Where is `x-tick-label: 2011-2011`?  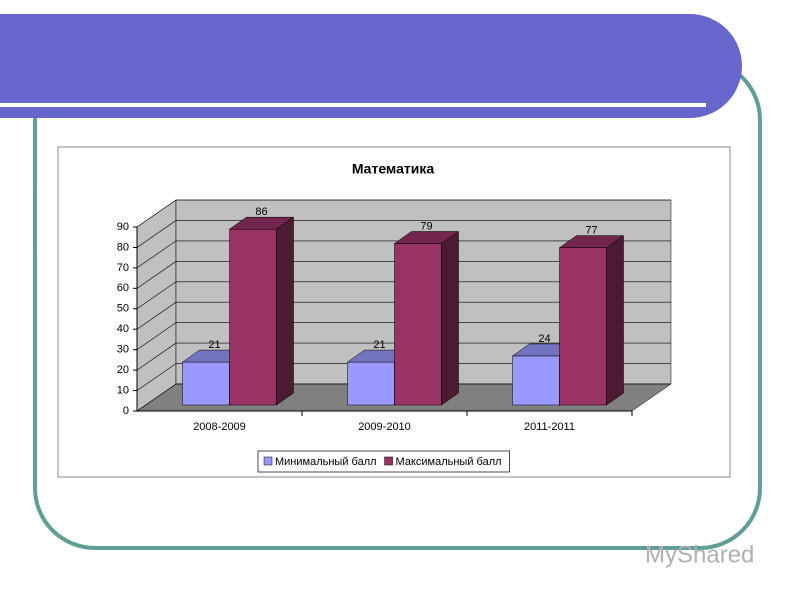 x-tick-label: 2011-2011 is located at coordinates (549, 427).